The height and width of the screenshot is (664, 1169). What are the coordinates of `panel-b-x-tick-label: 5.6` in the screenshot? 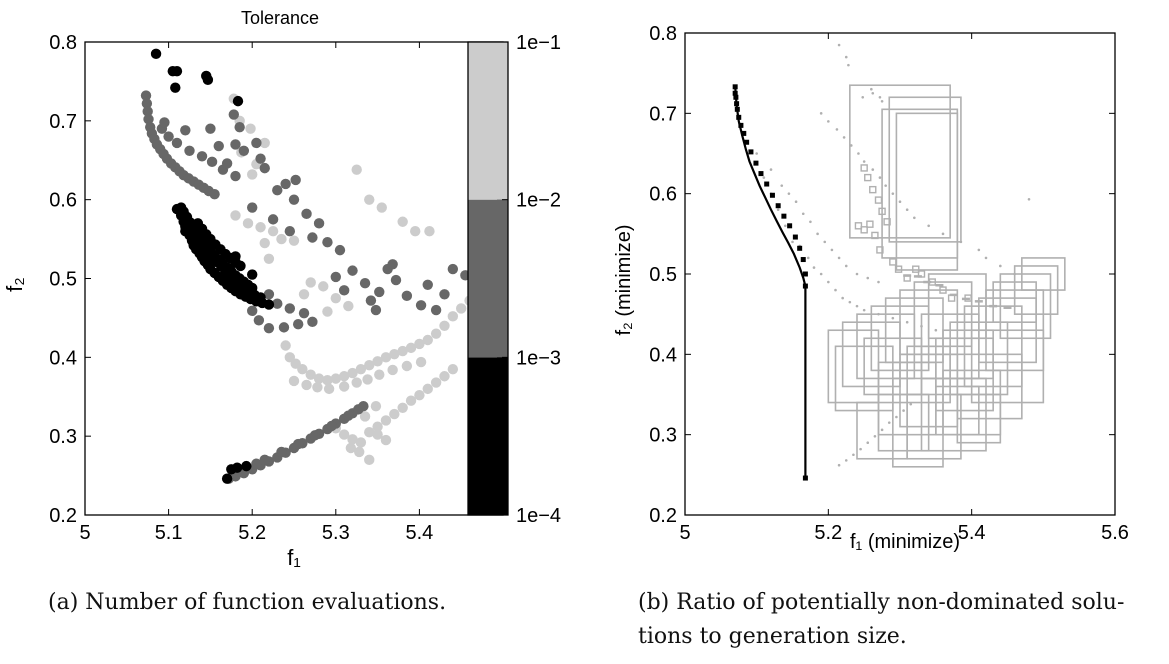 It's located at (1115, 533).